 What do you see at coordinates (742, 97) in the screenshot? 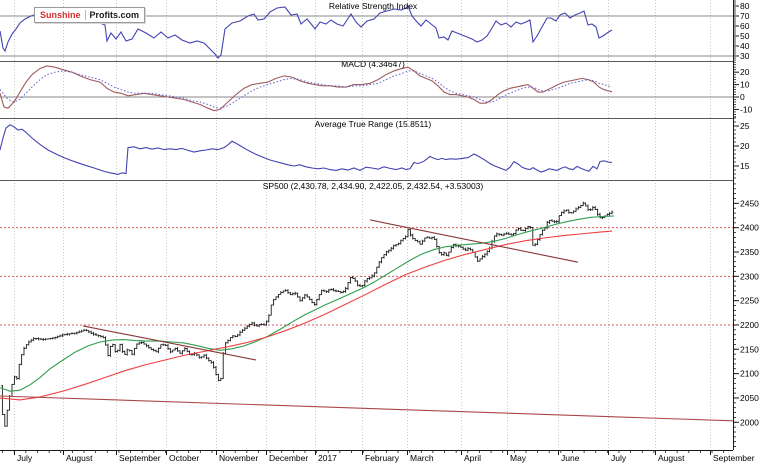
I see `y-axis-label: 0` at bounding box center [742, 97].